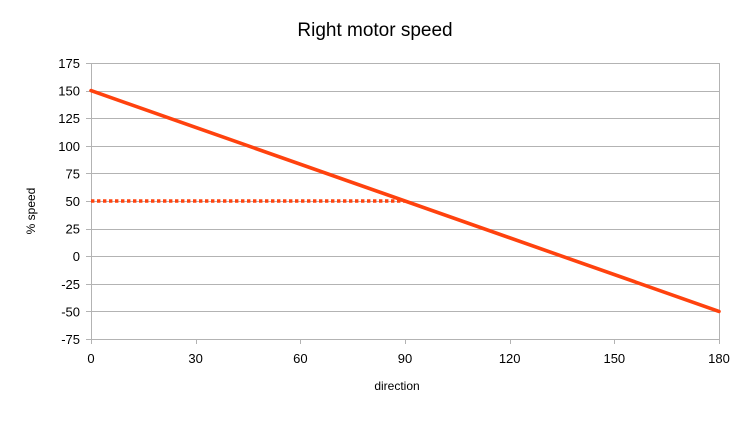 The width and height of the screenshot is (751, 423). What do you see at coordinates (69, 118) in the screenshot?
I see `y-tick-label: 125` at bounding box center [69, 118].